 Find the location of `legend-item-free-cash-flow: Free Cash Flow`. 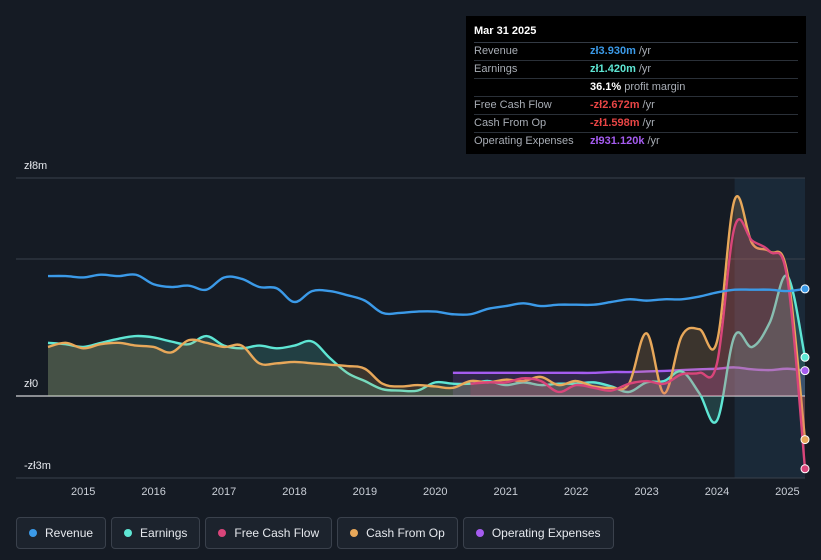

legend-item-free-cash-flow: Free Cash Flow is located at coordinates (269, 533).